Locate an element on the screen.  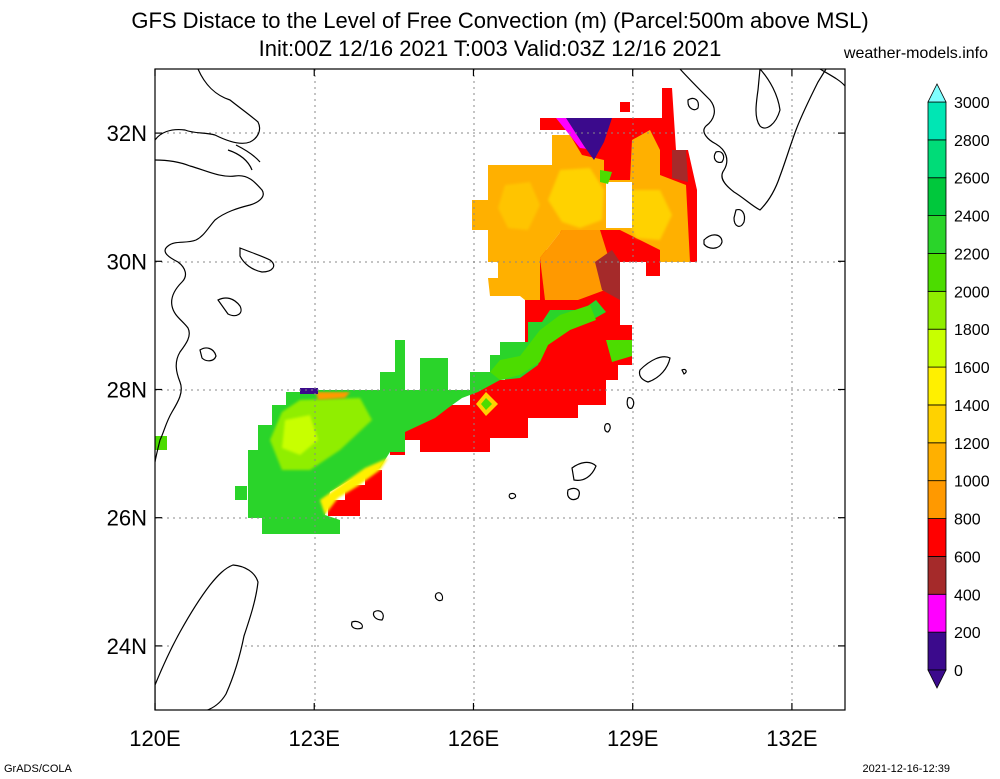
lon-tick-label: 123E is located at coordinates (314, 738).